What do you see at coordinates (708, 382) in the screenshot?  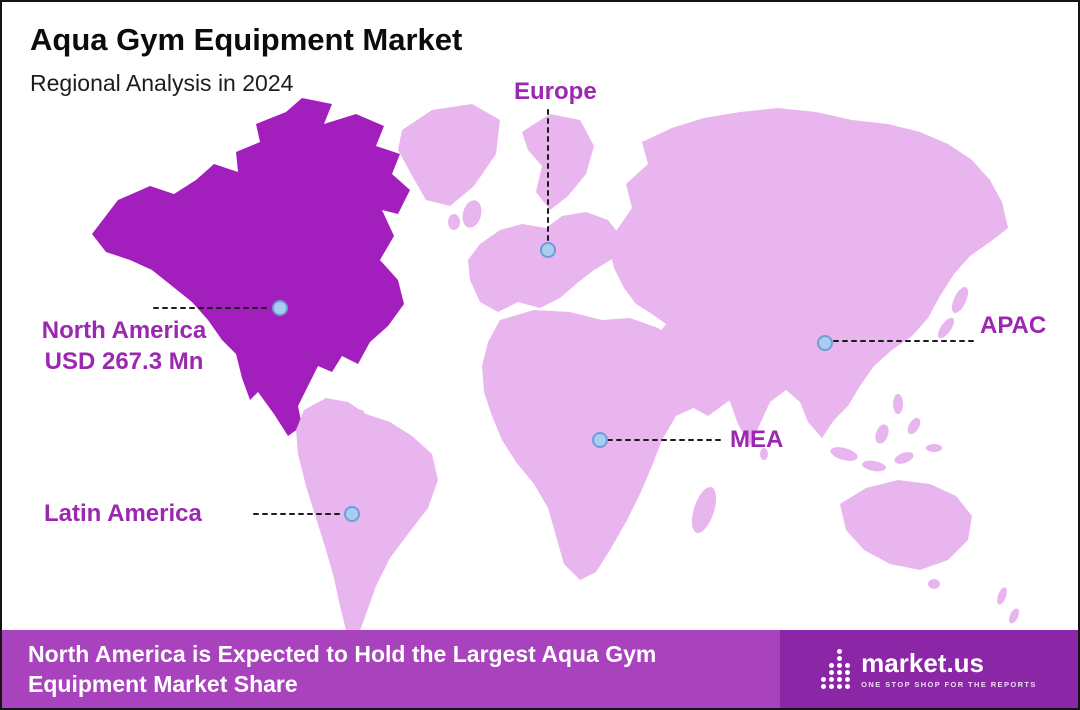 I see `region-arabian-peninsula` at bounding box center [708, 382].